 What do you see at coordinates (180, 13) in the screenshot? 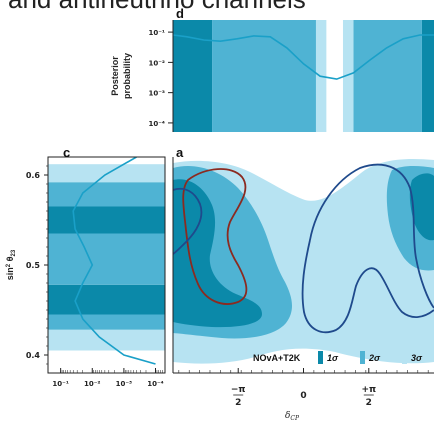
I see `panel-d-letter: d` at bounding box center [180, 13].